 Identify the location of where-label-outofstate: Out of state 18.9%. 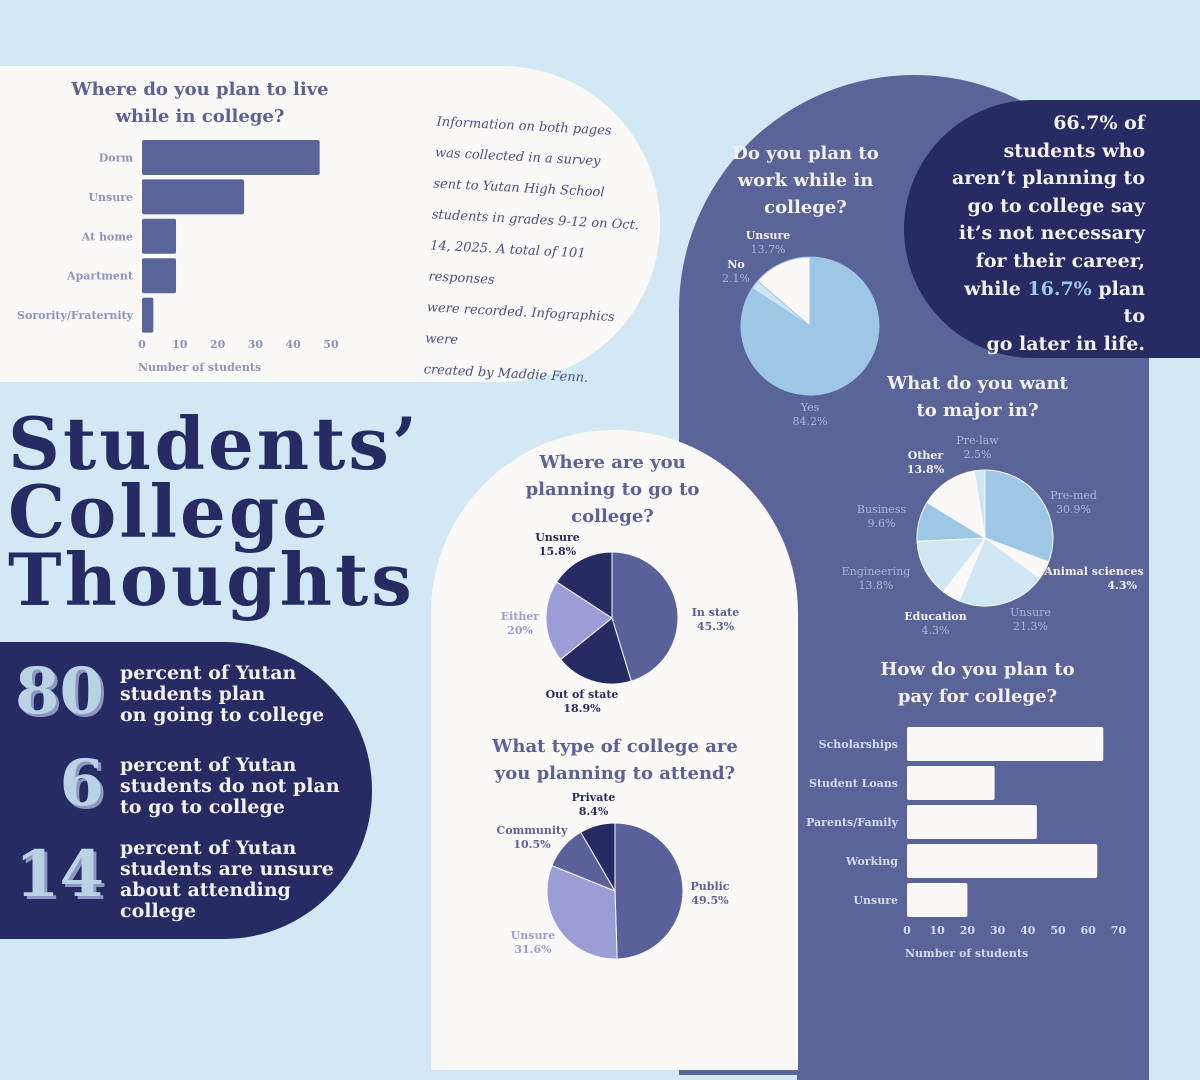
(582, 702).